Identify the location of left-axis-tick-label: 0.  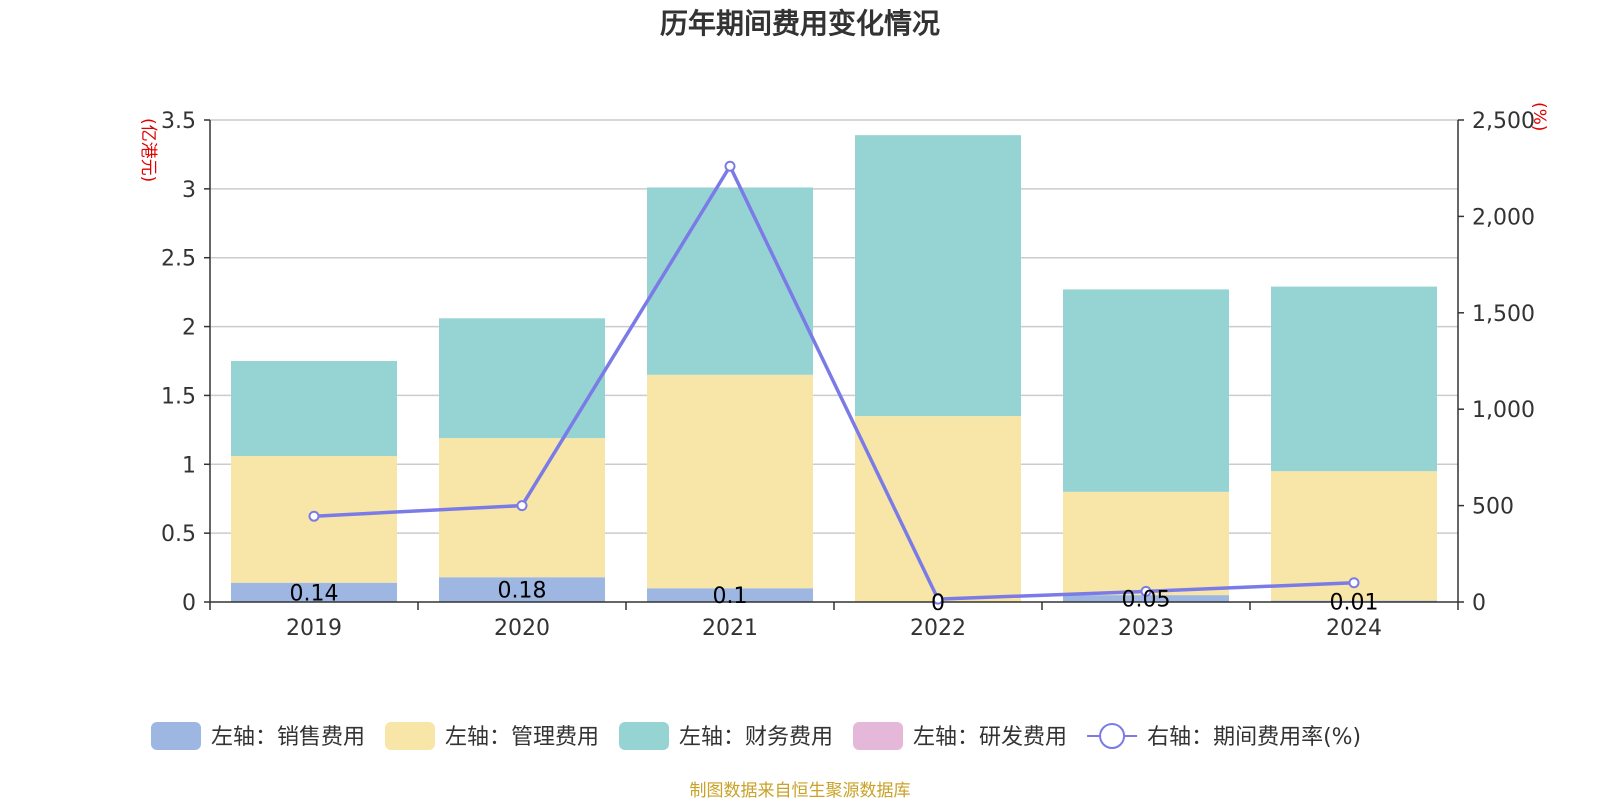
(189, 603).